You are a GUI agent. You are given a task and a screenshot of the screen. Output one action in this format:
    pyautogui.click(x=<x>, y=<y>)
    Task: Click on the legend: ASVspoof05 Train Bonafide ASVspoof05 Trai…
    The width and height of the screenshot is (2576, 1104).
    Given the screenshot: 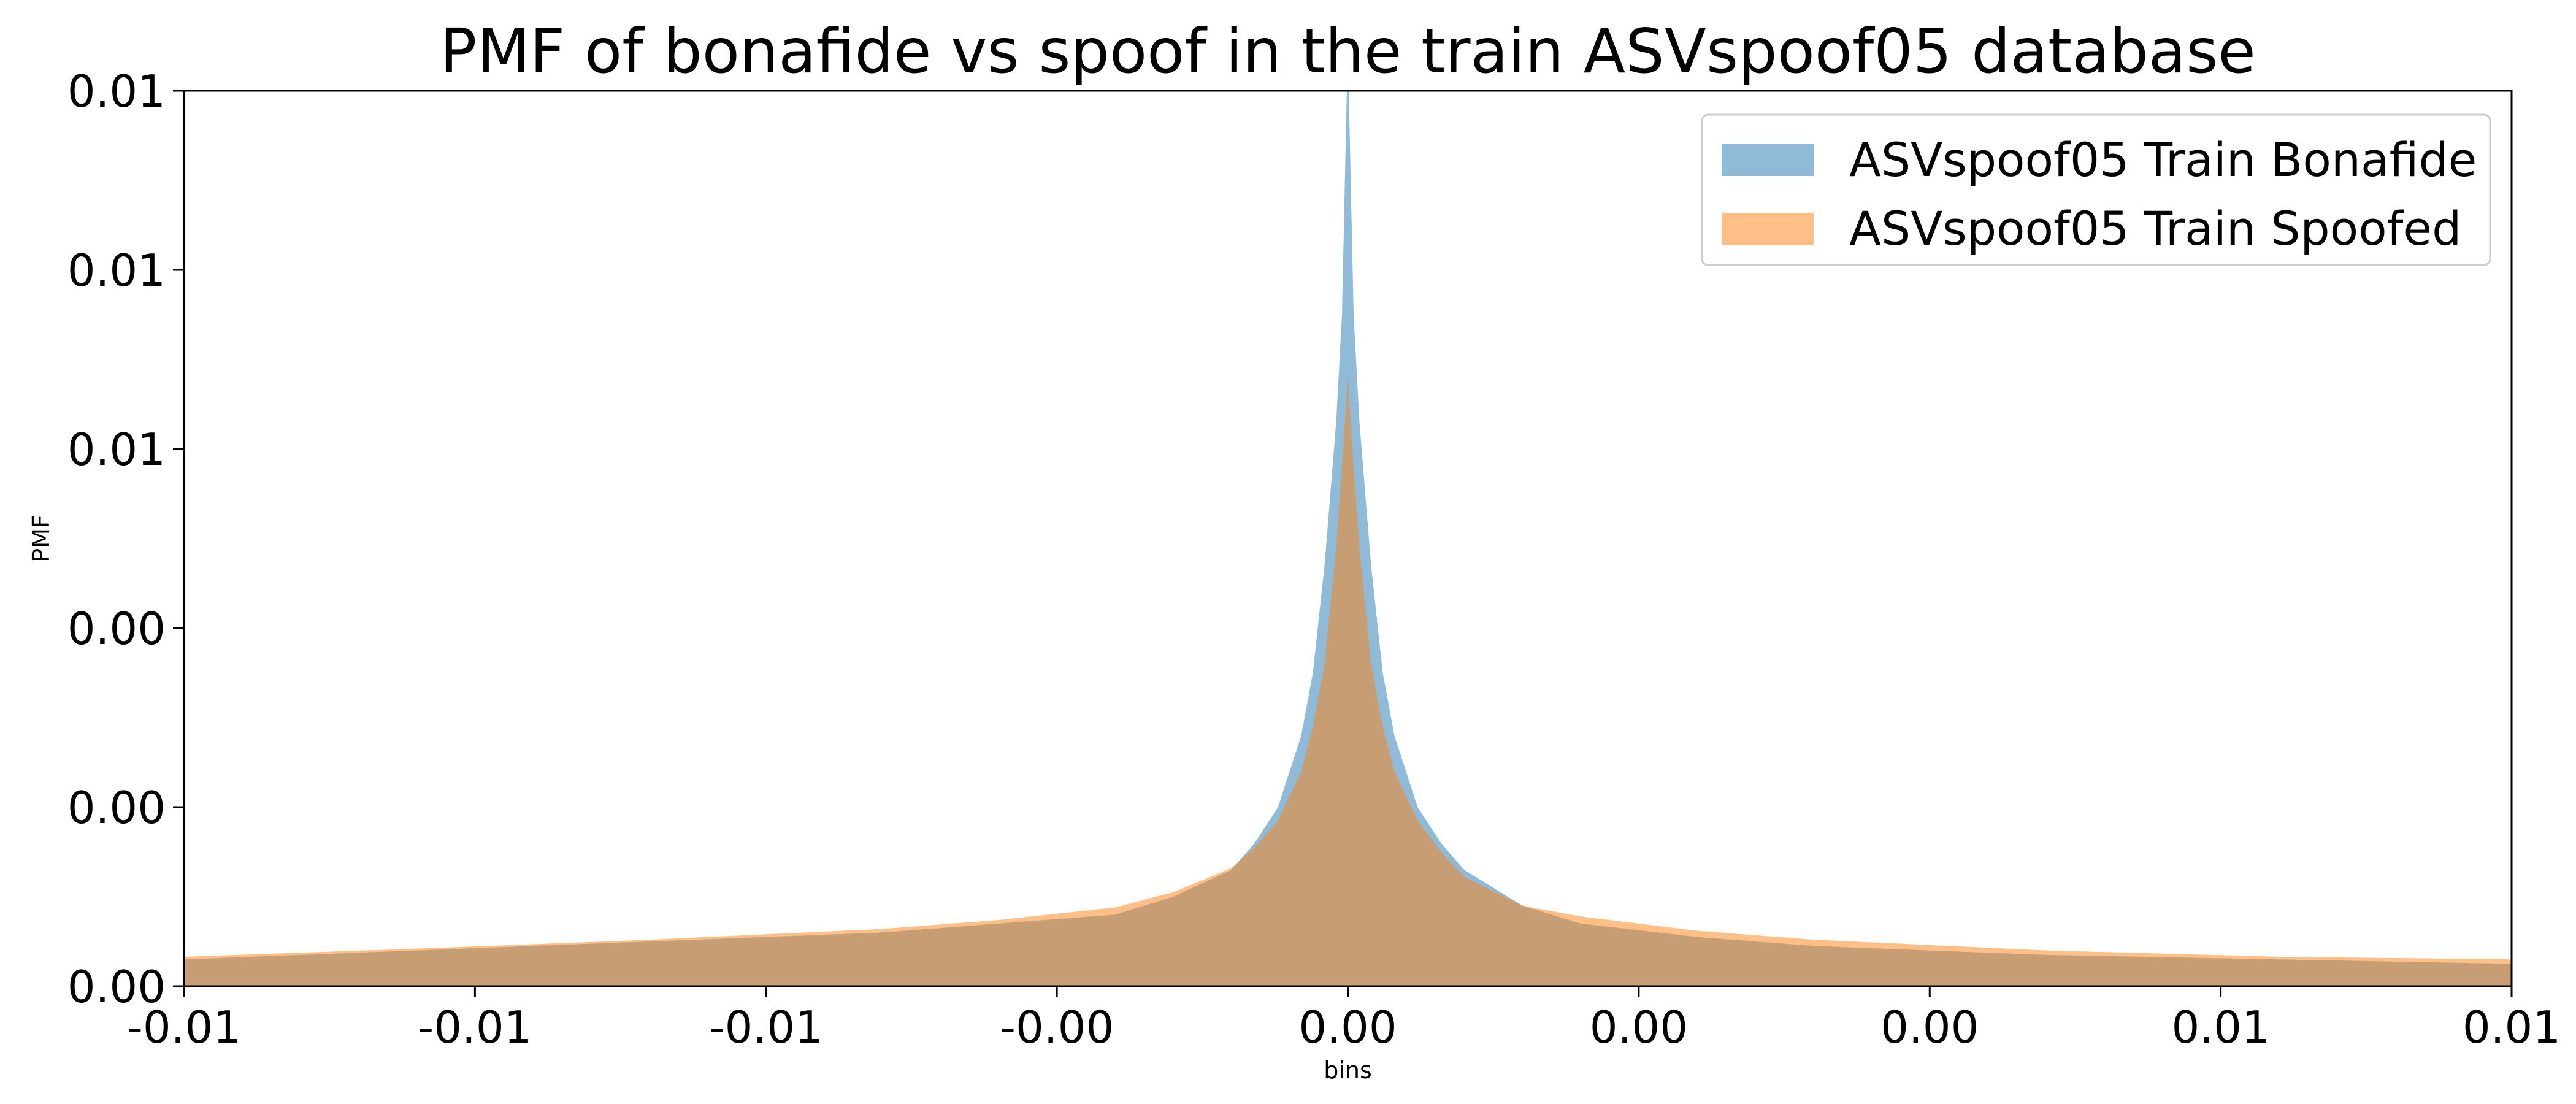 What is the action you would take?
    pyautogui.click(x=2096, y=189)
    